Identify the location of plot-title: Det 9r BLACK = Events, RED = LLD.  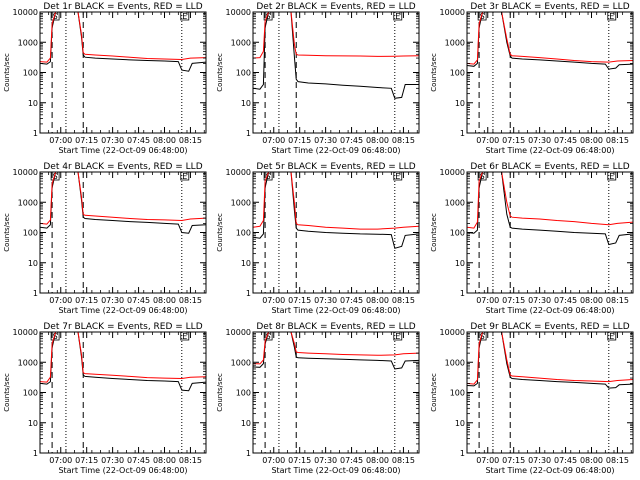
(549, 327).